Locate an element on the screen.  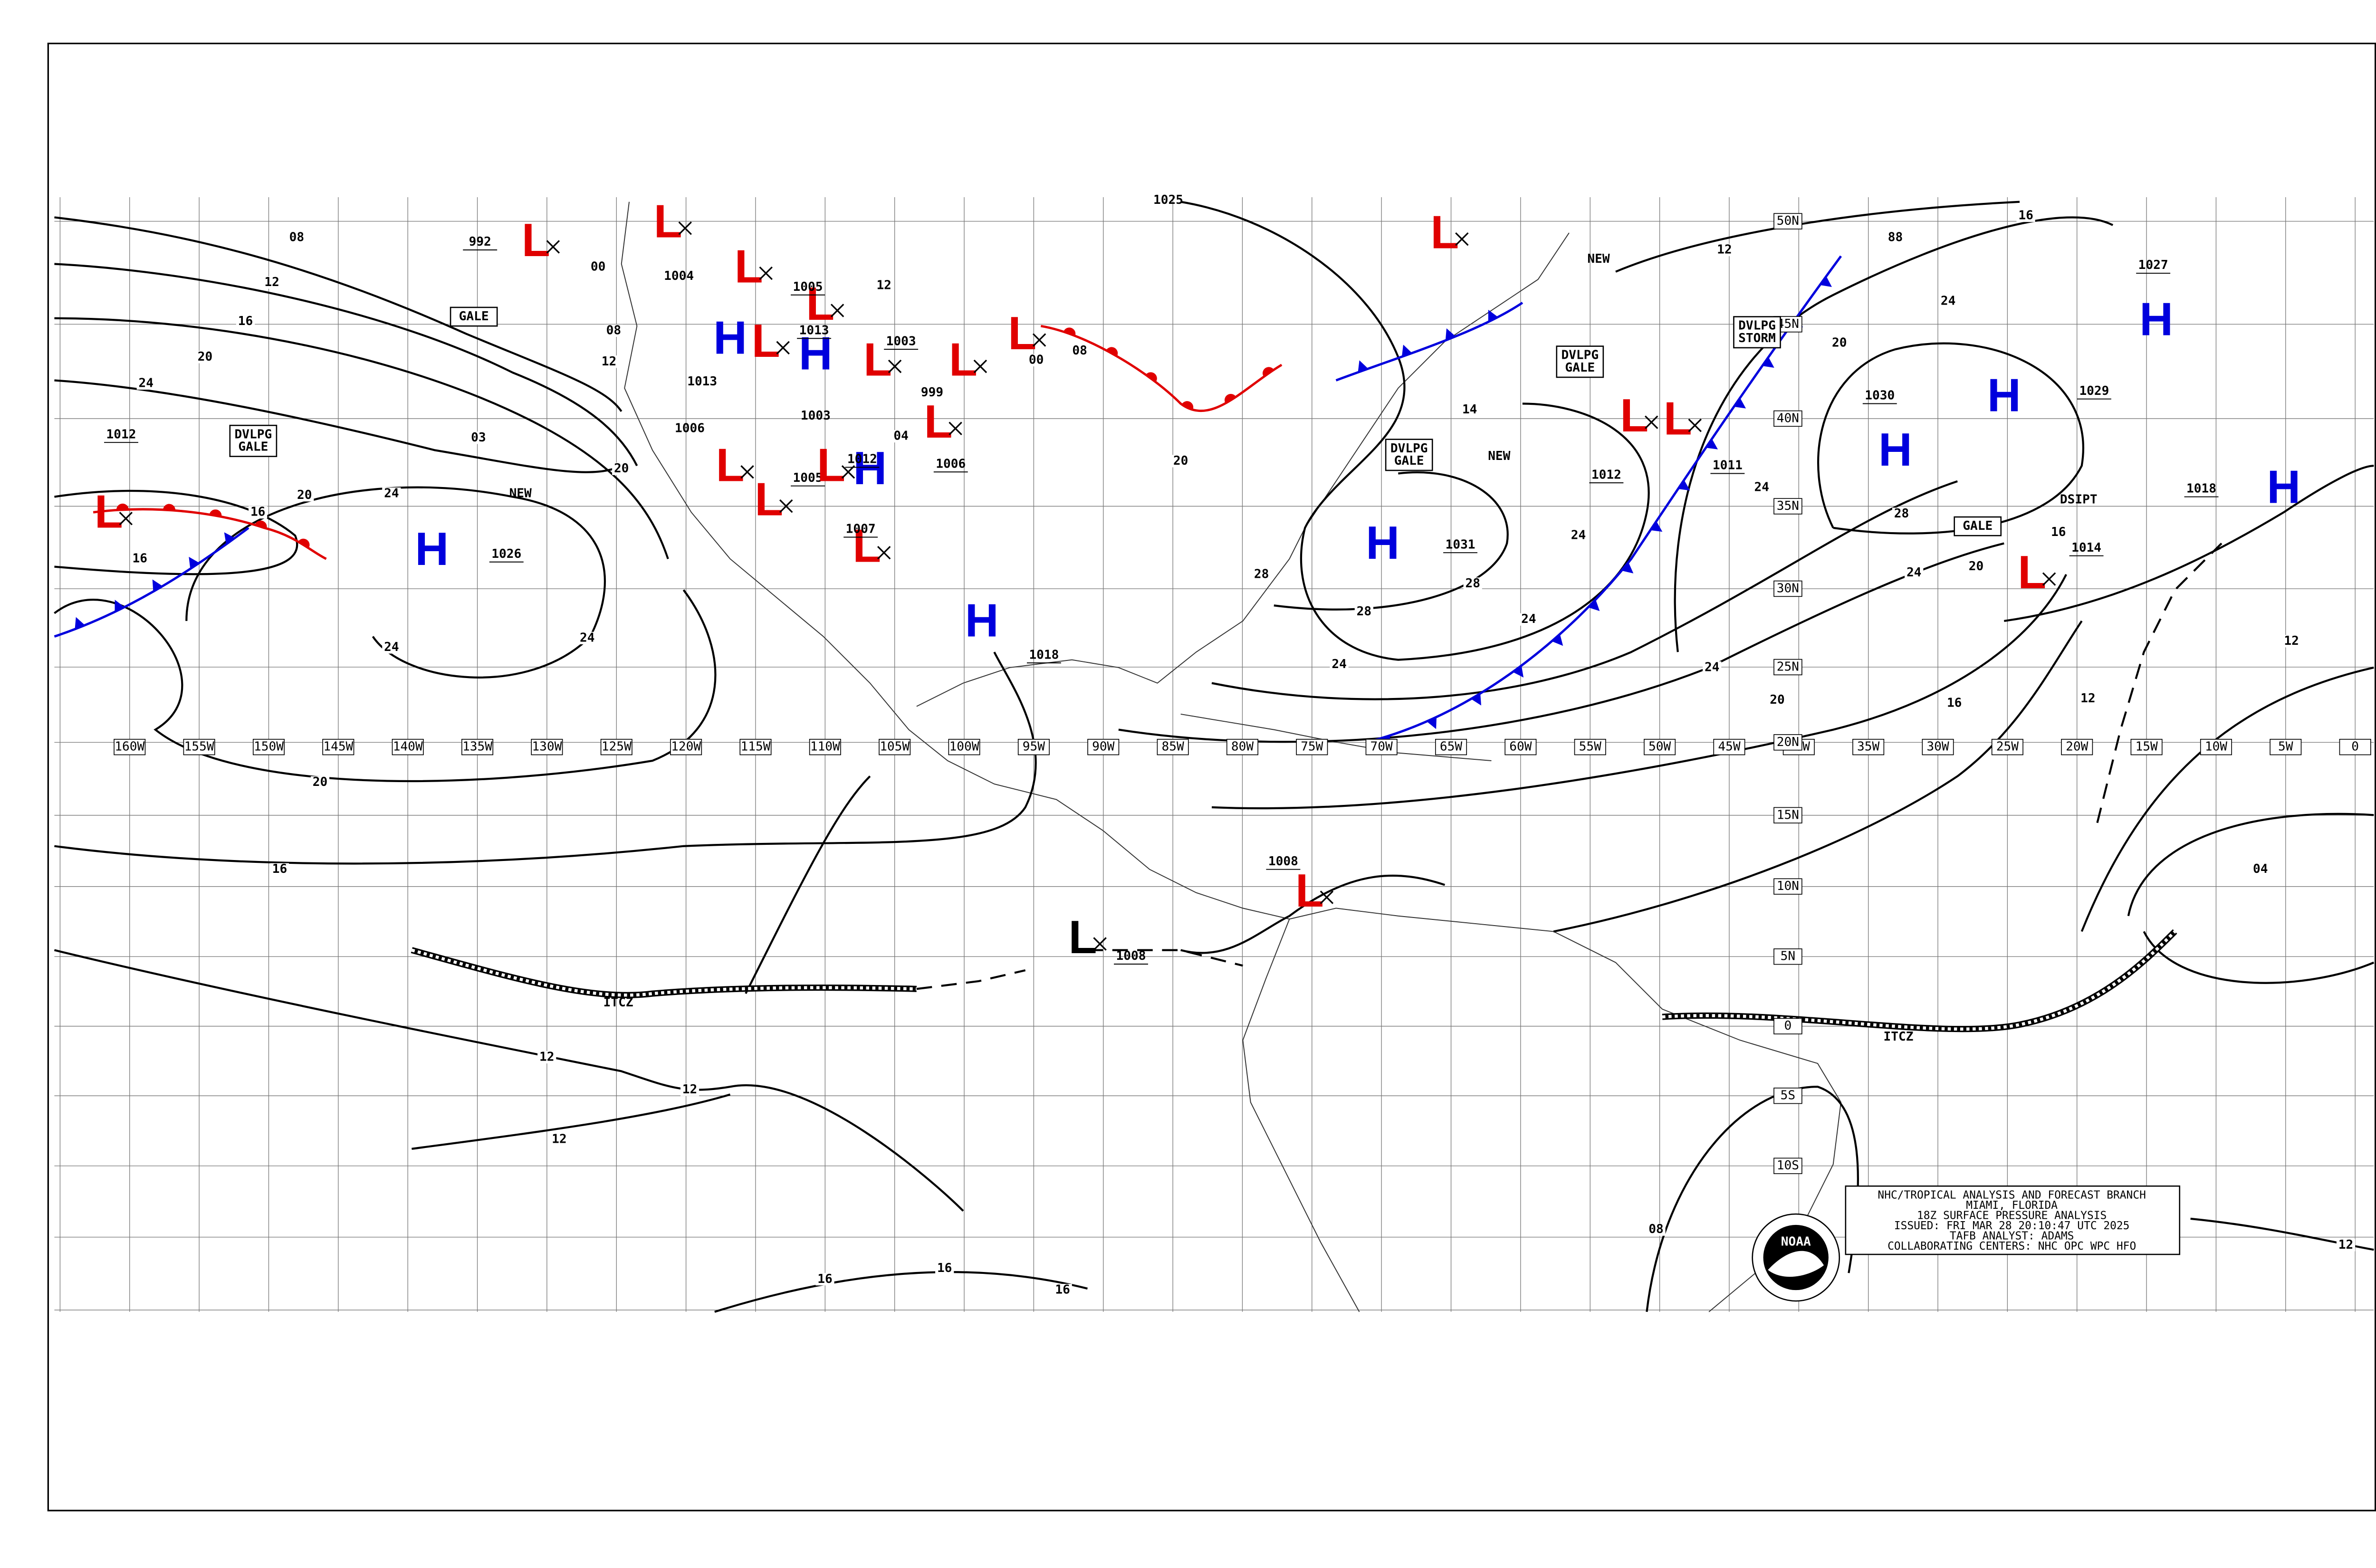
lon-label: 60W is located at coordinates (1520, 747).